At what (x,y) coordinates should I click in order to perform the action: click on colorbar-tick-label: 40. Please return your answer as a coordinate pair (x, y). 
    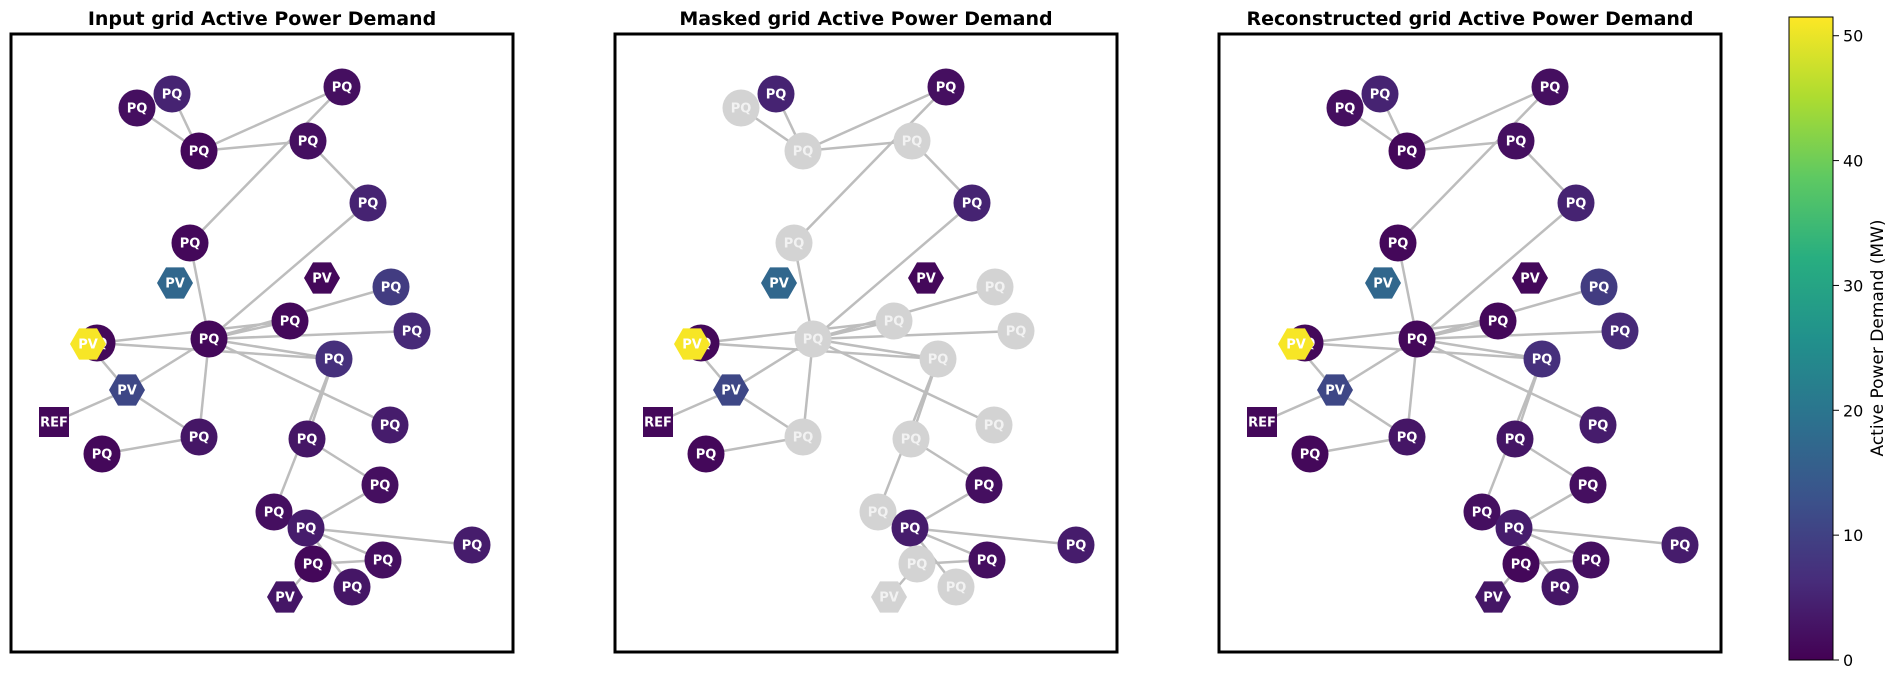
    Looking at the image, I should click on (1853, 161).